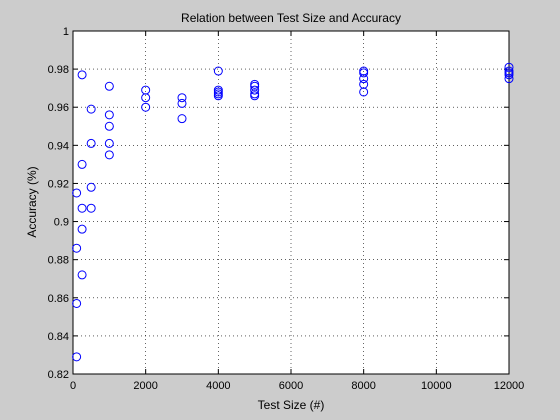 The image size is (560, 420). I want to click on y-tick-label: 0.94, so click(58, 146).